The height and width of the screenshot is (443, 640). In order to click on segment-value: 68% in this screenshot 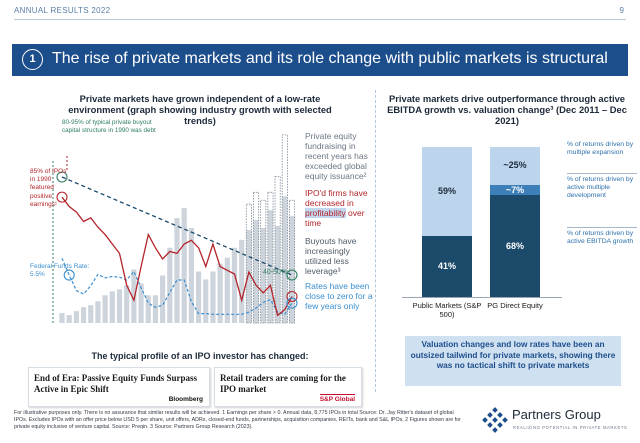, I will do `click(514, 246)`.